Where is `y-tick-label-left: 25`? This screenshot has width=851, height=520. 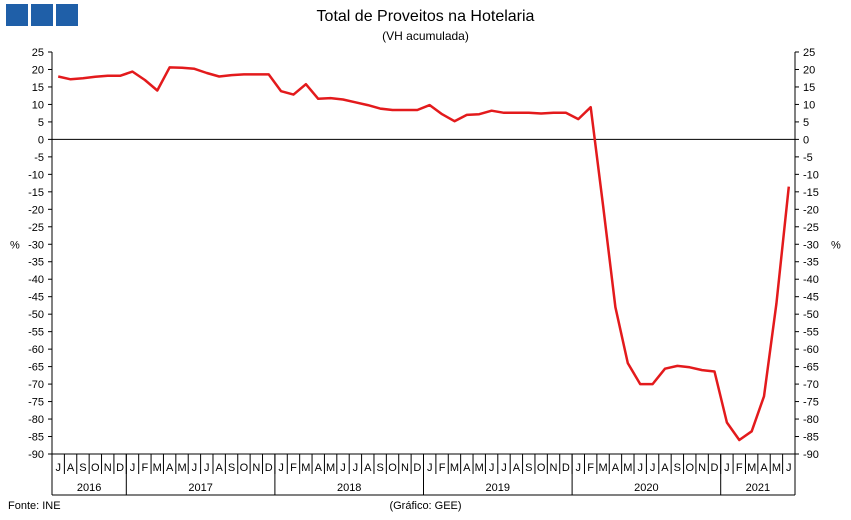
y-tick-label-left: 25 is located at coordinates (38, 53).